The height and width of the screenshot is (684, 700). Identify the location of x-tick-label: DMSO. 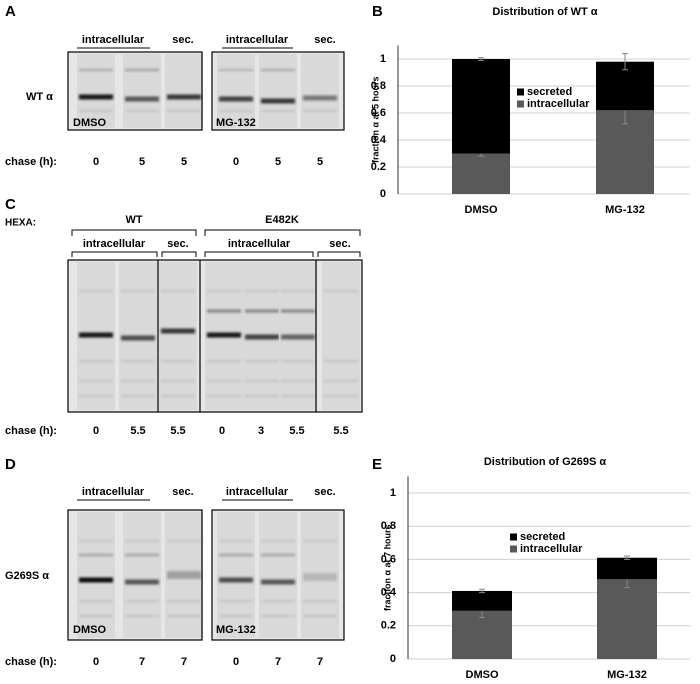
(482, 675).